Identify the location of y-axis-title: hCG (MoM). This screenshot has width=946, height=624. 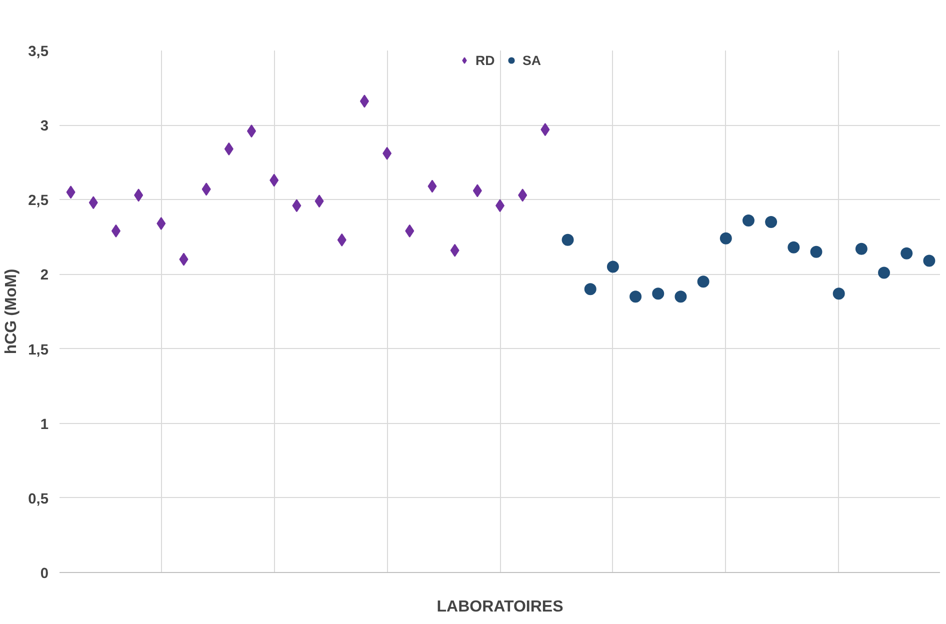
(11, 311).